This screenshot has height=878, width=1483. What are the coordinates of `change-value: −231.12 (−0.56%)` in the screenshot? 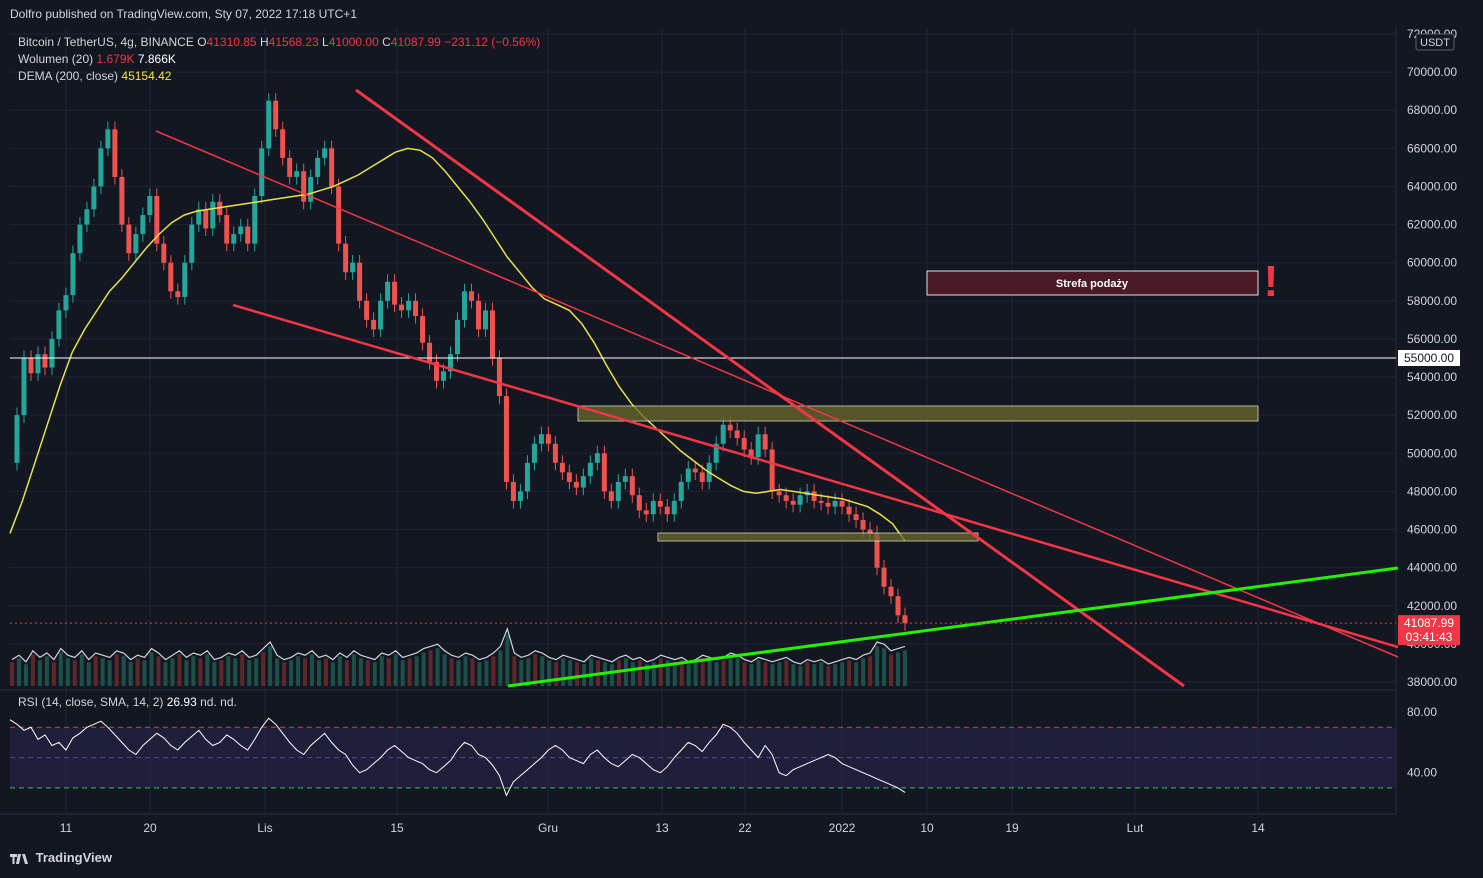 It's located at (492, 42).